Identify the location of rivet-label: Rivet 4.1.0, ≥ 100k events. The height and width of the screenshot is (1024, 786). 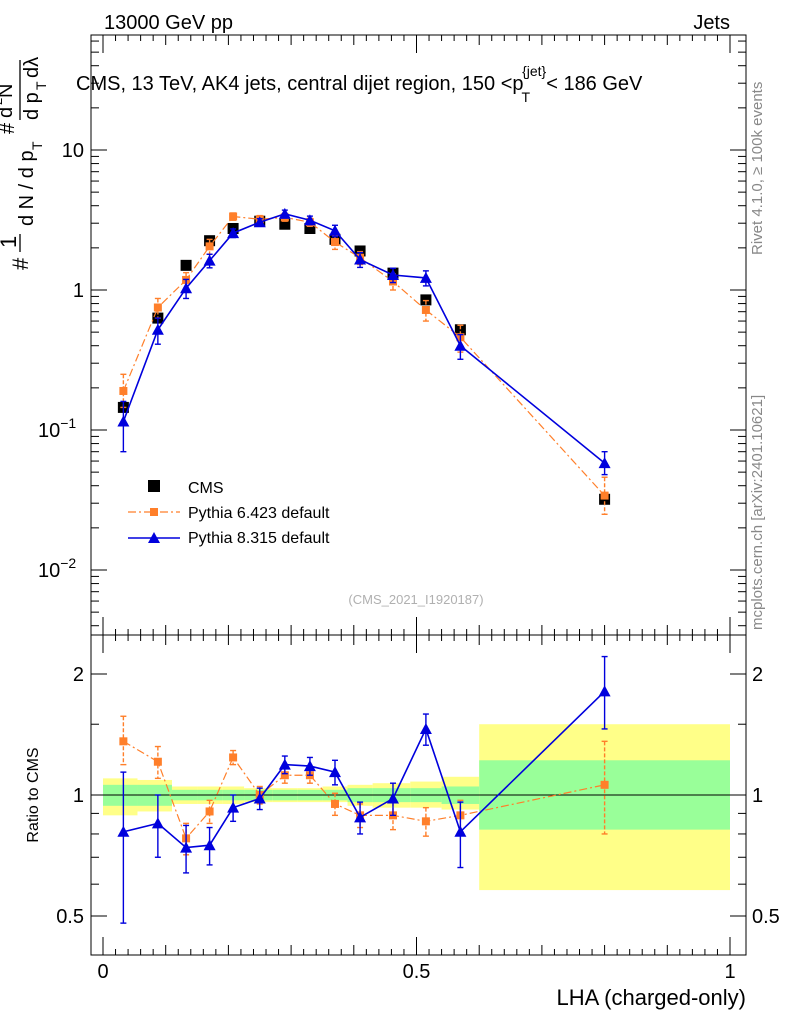
(757, 168).